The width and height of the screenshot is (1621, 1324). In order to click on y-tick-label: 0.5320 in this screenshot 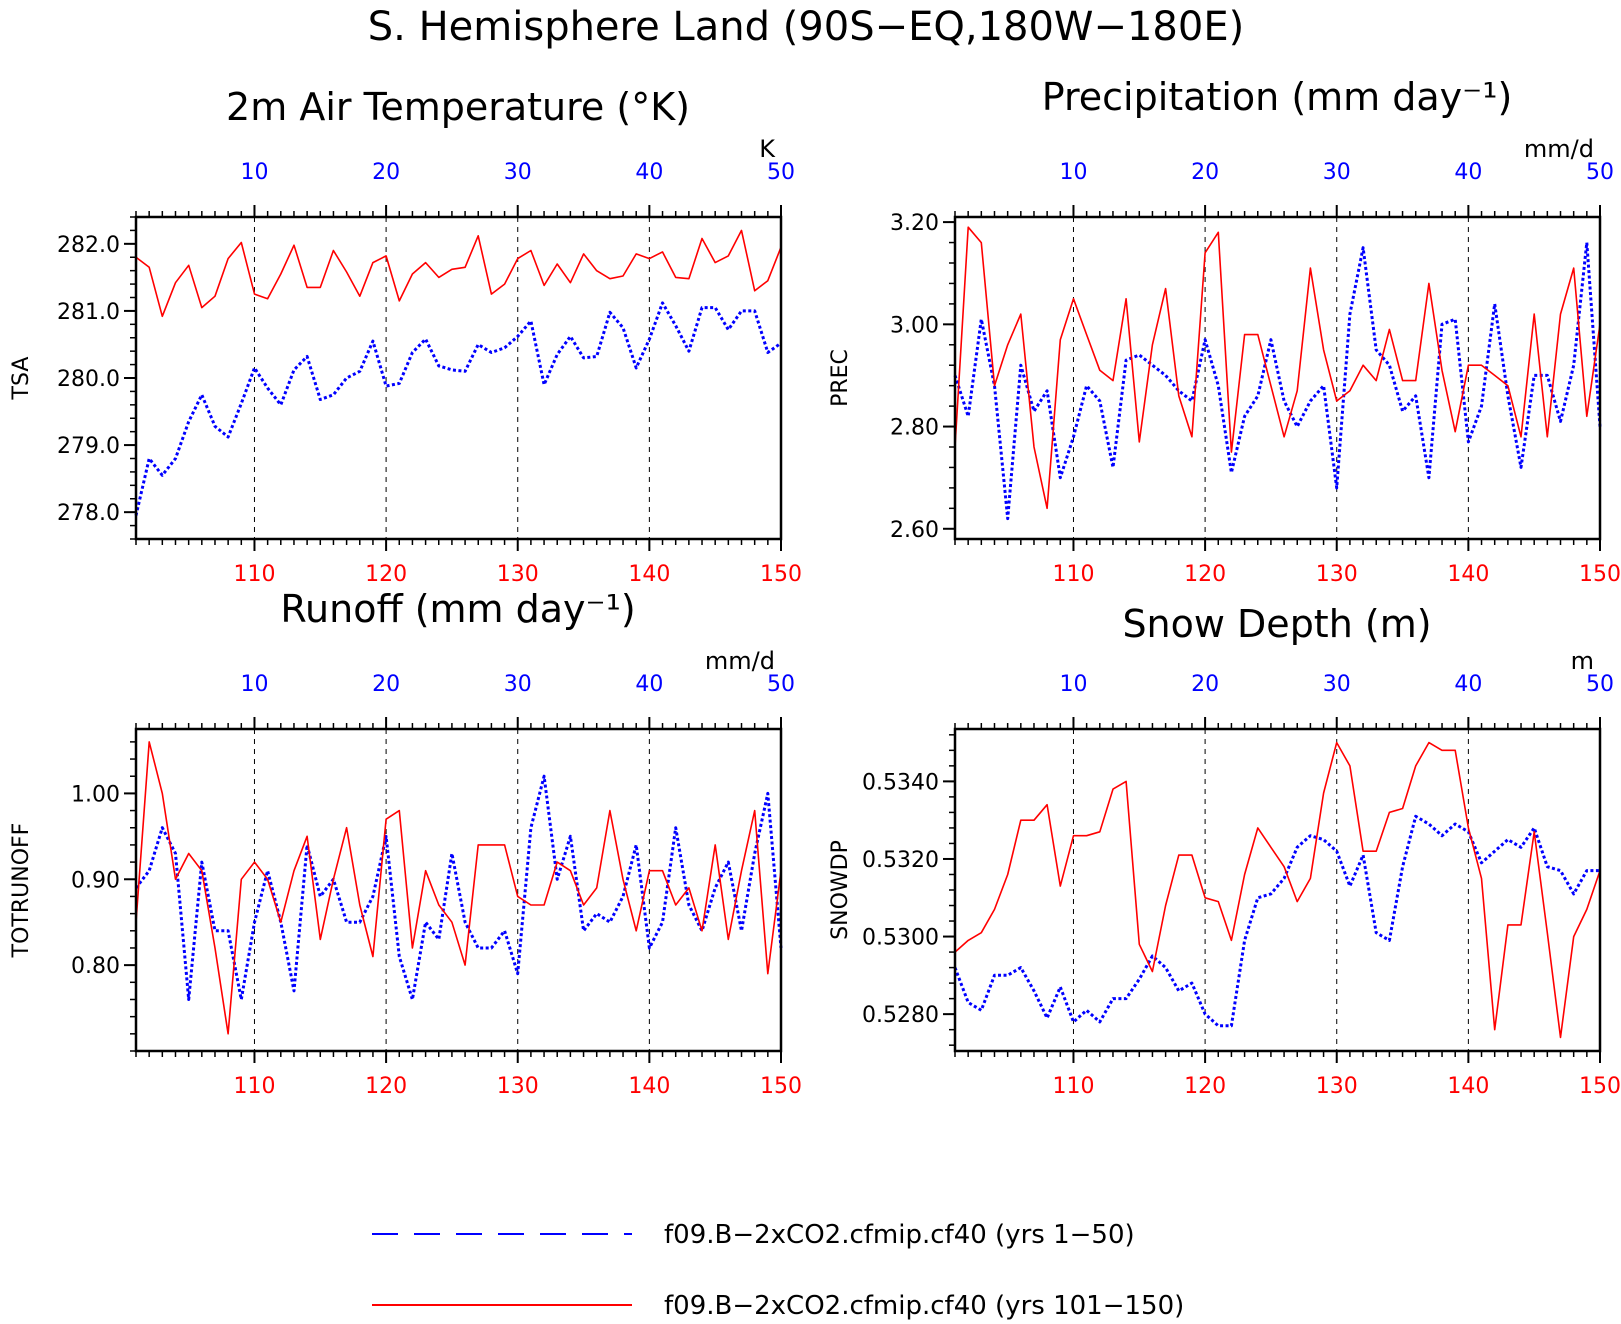, I will do `click(900, 860)`.